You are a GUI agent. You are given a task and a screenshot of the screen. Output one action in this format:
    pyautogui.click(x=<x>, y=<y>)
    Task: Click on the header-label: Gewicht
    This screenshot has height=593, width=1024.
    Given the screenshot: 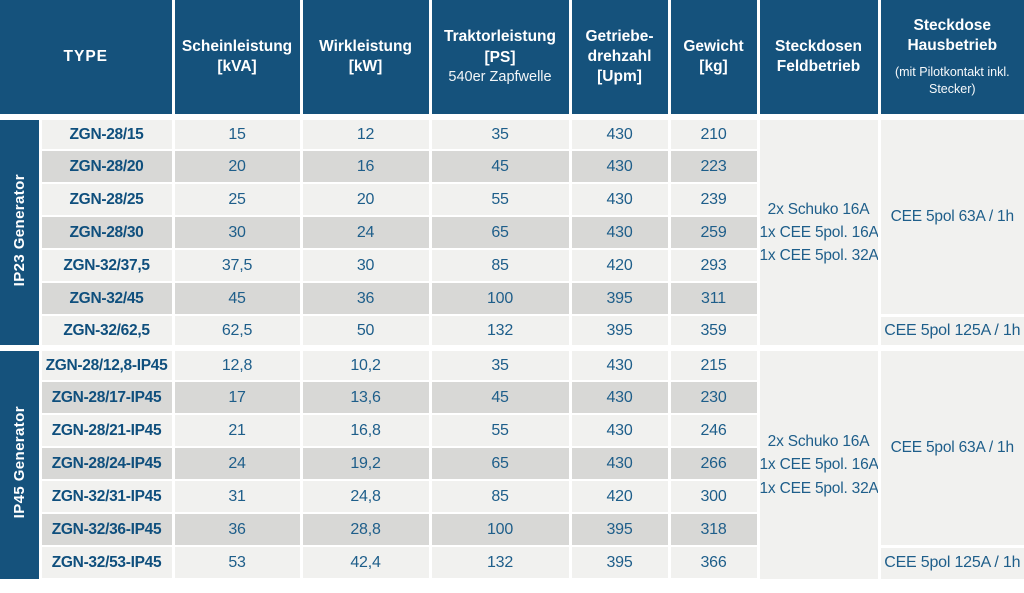 What is the action you would take?
    pyautogui.click(x=713, y=46)
    